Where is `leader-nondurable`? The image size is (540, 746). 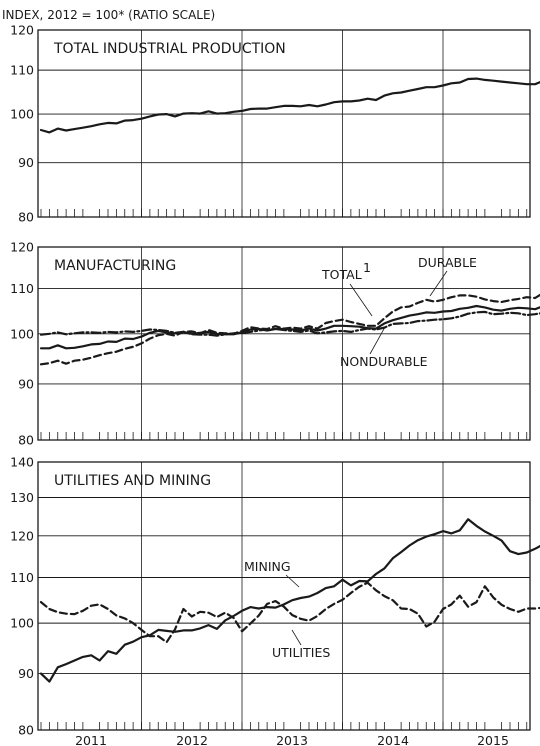
leader-nondurable is located at coordinates (377, 340).